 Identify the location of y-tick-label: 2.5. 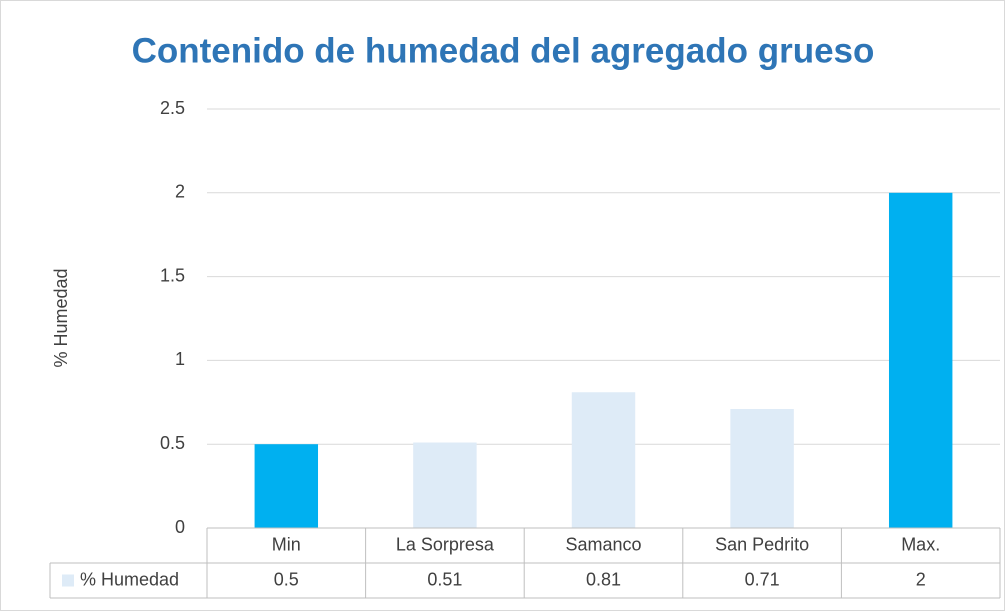
(172, 108).